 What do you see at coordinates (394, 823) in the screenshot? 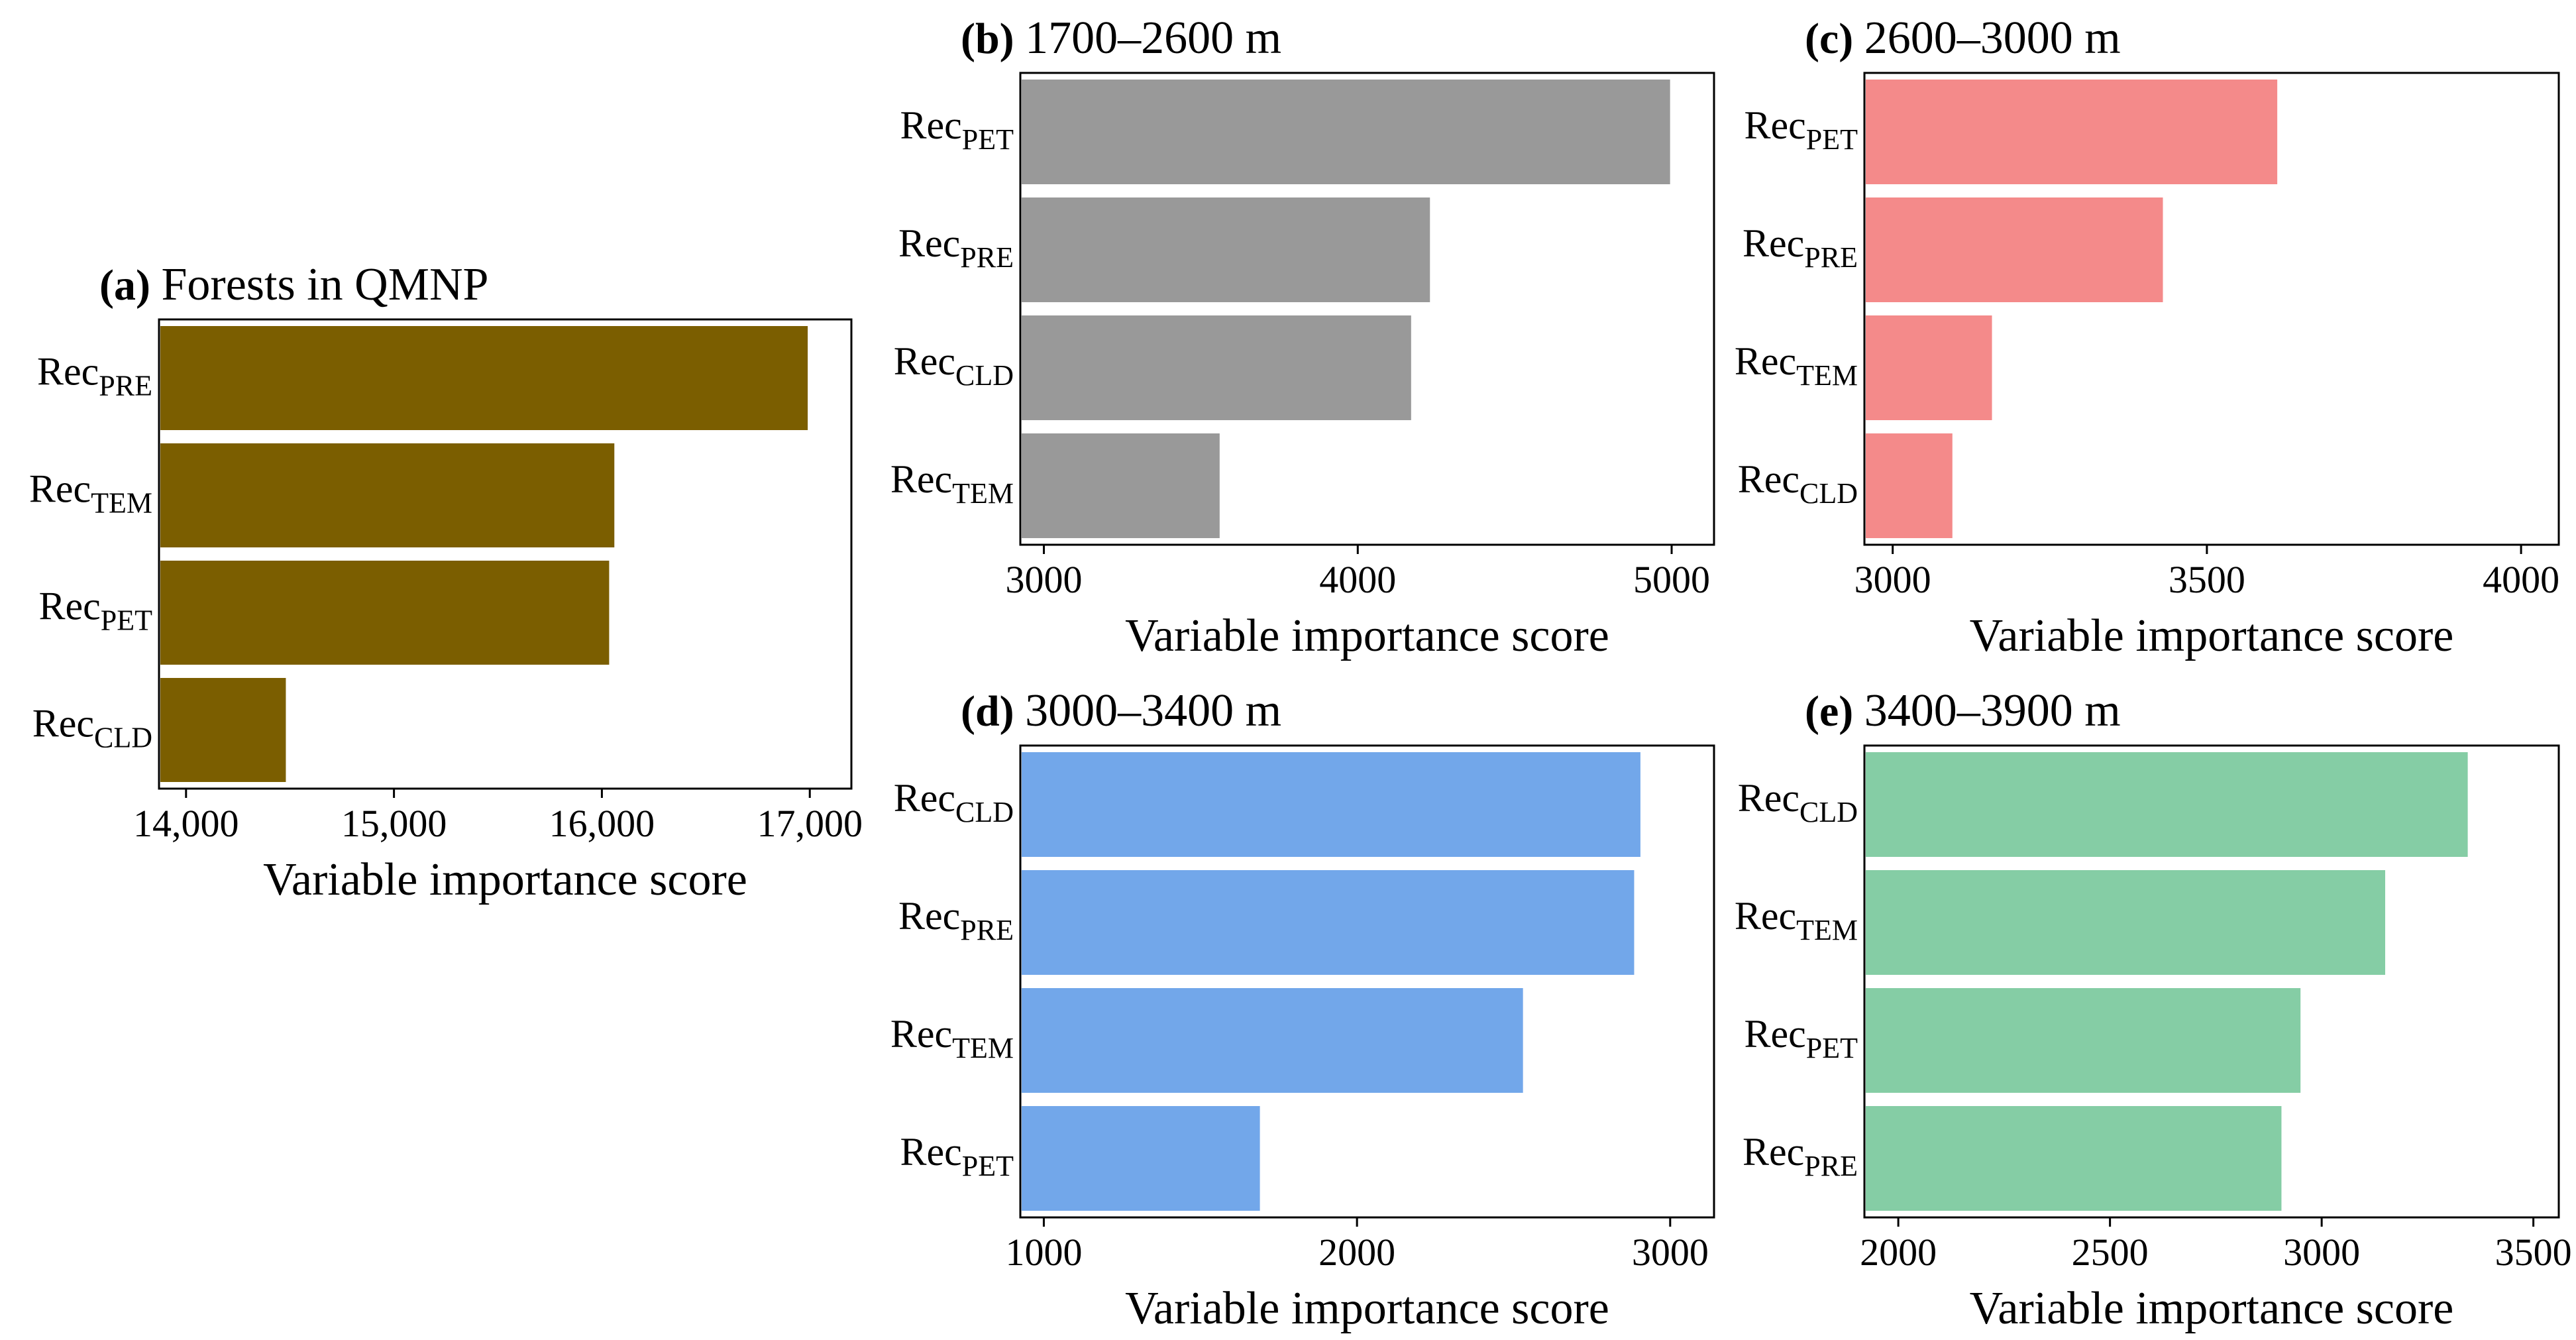
I see `x-tick-label: 15,000` at bounding box center [394, 823].